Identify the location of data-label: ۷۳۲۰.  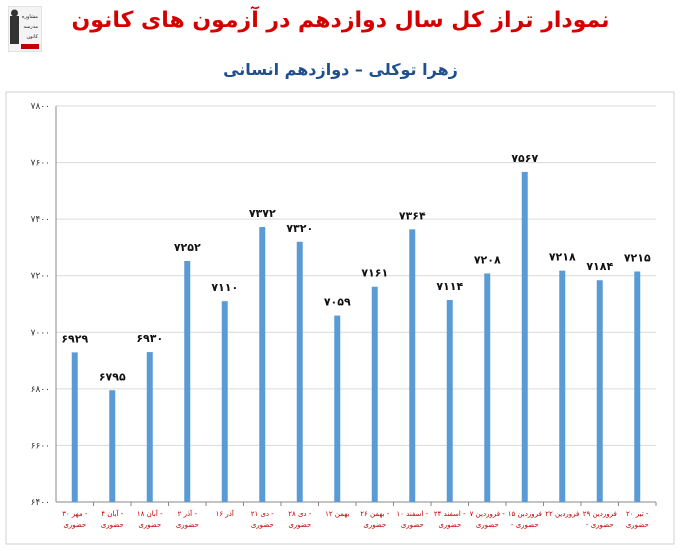
(299, 228).